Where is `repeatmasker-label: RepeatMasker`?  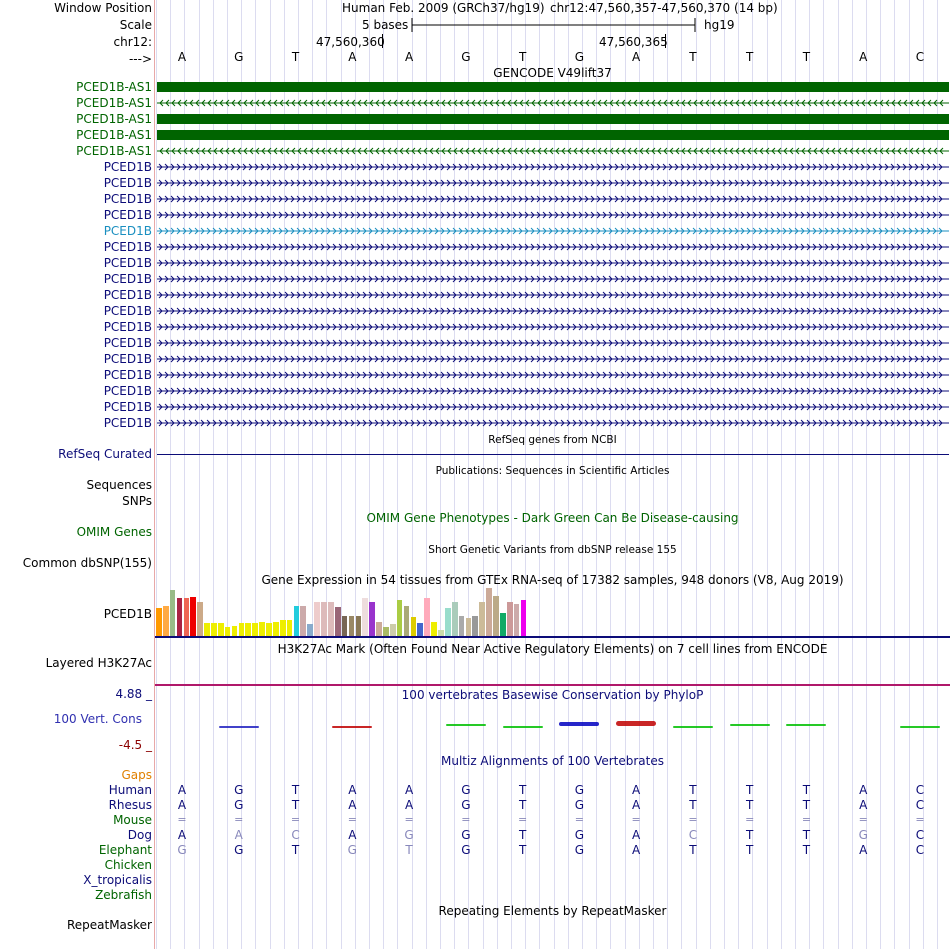 repeatmasker-label: RepeatMasker is located at coordinates (109, 925).